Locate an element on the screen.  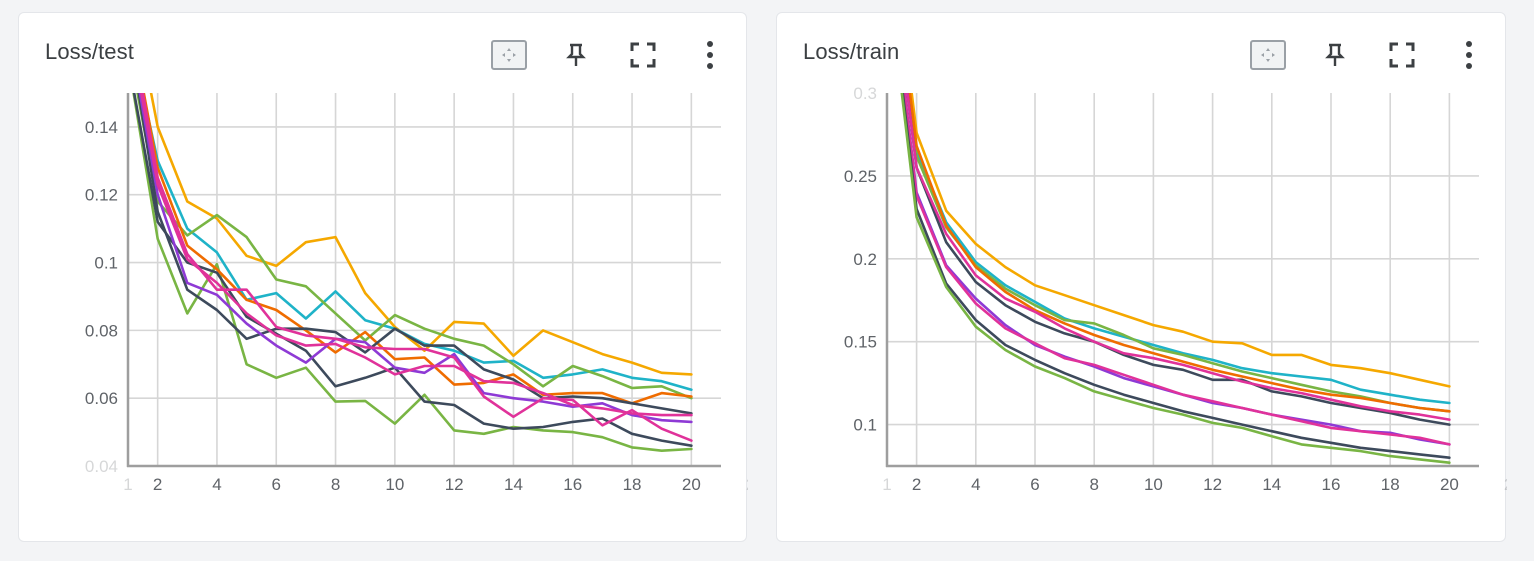
y-tick-label: 0.06 is located at coordinates (101, 398).